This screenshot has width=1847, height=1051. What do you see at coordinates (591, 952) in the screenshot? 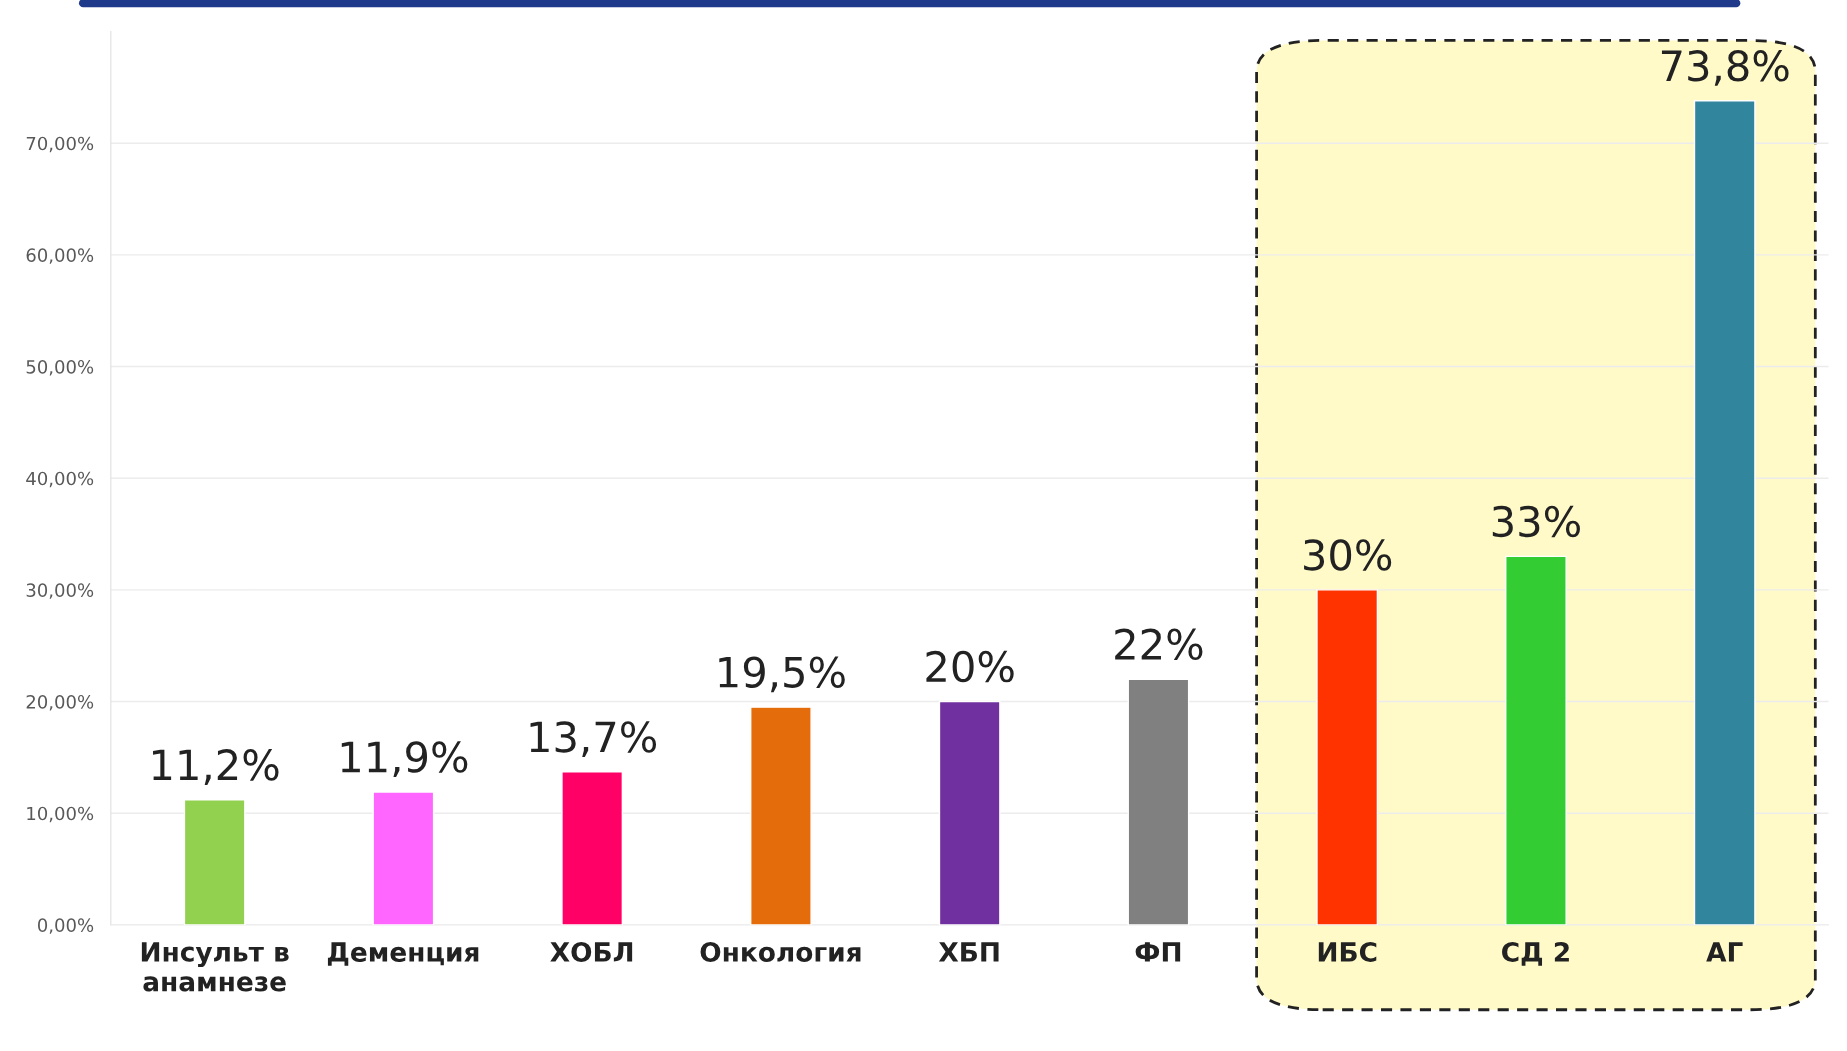
I see `x-tick-label: ХОБЛ` at bounding box center [591, 952].